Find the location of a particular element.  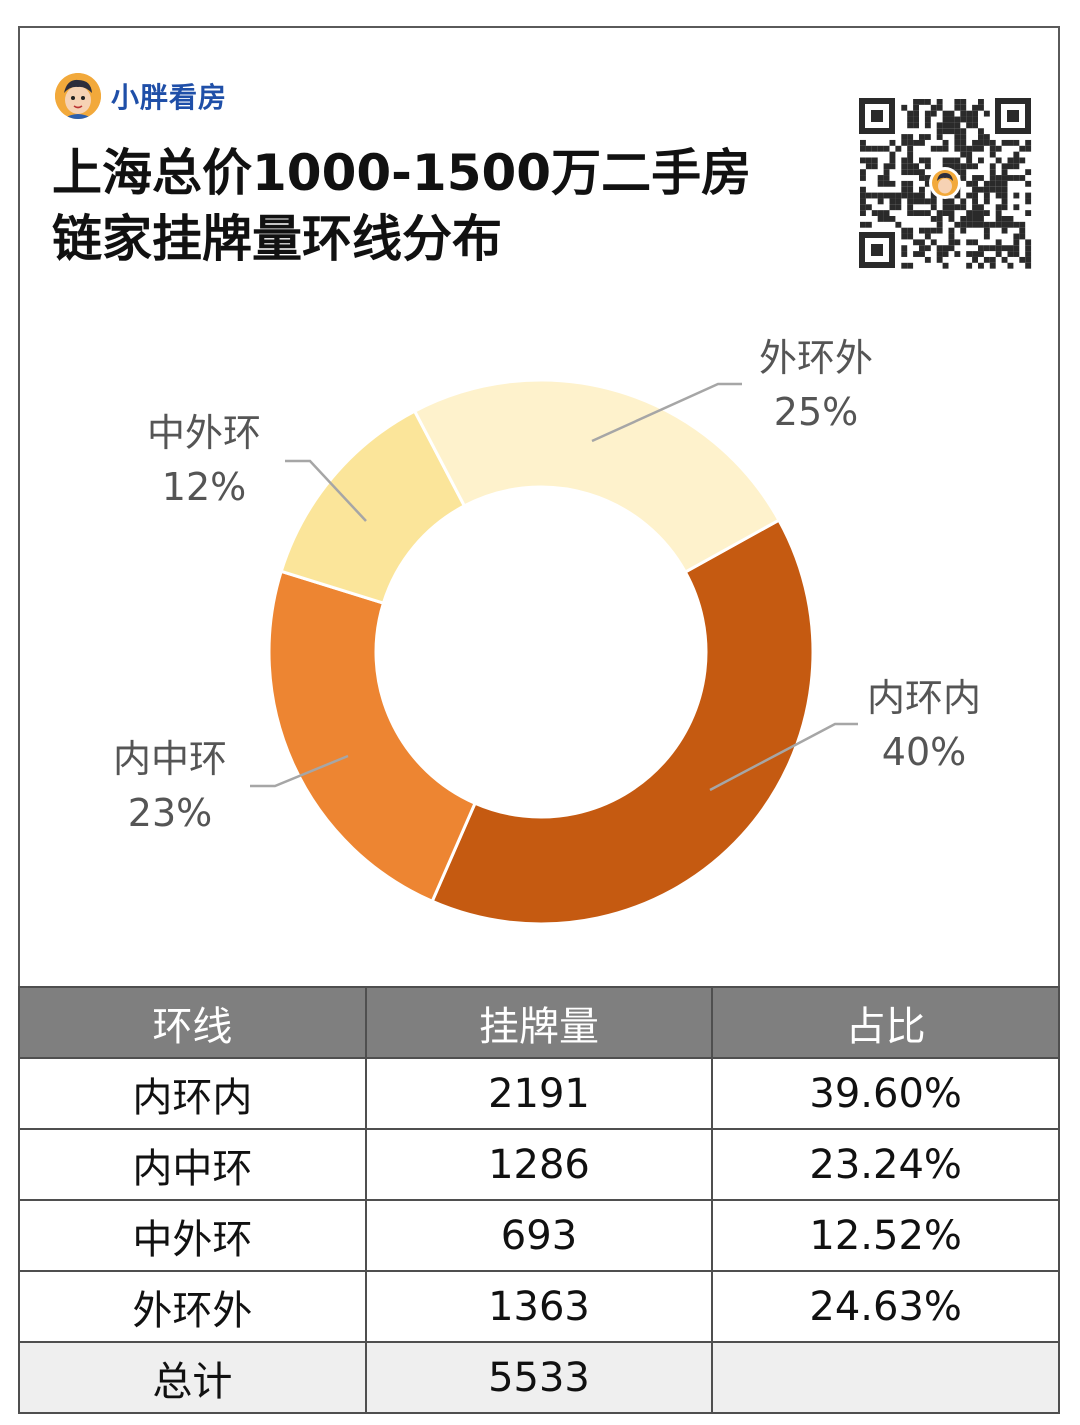

table-cell: 693 is located at coordinates (539, 1235).